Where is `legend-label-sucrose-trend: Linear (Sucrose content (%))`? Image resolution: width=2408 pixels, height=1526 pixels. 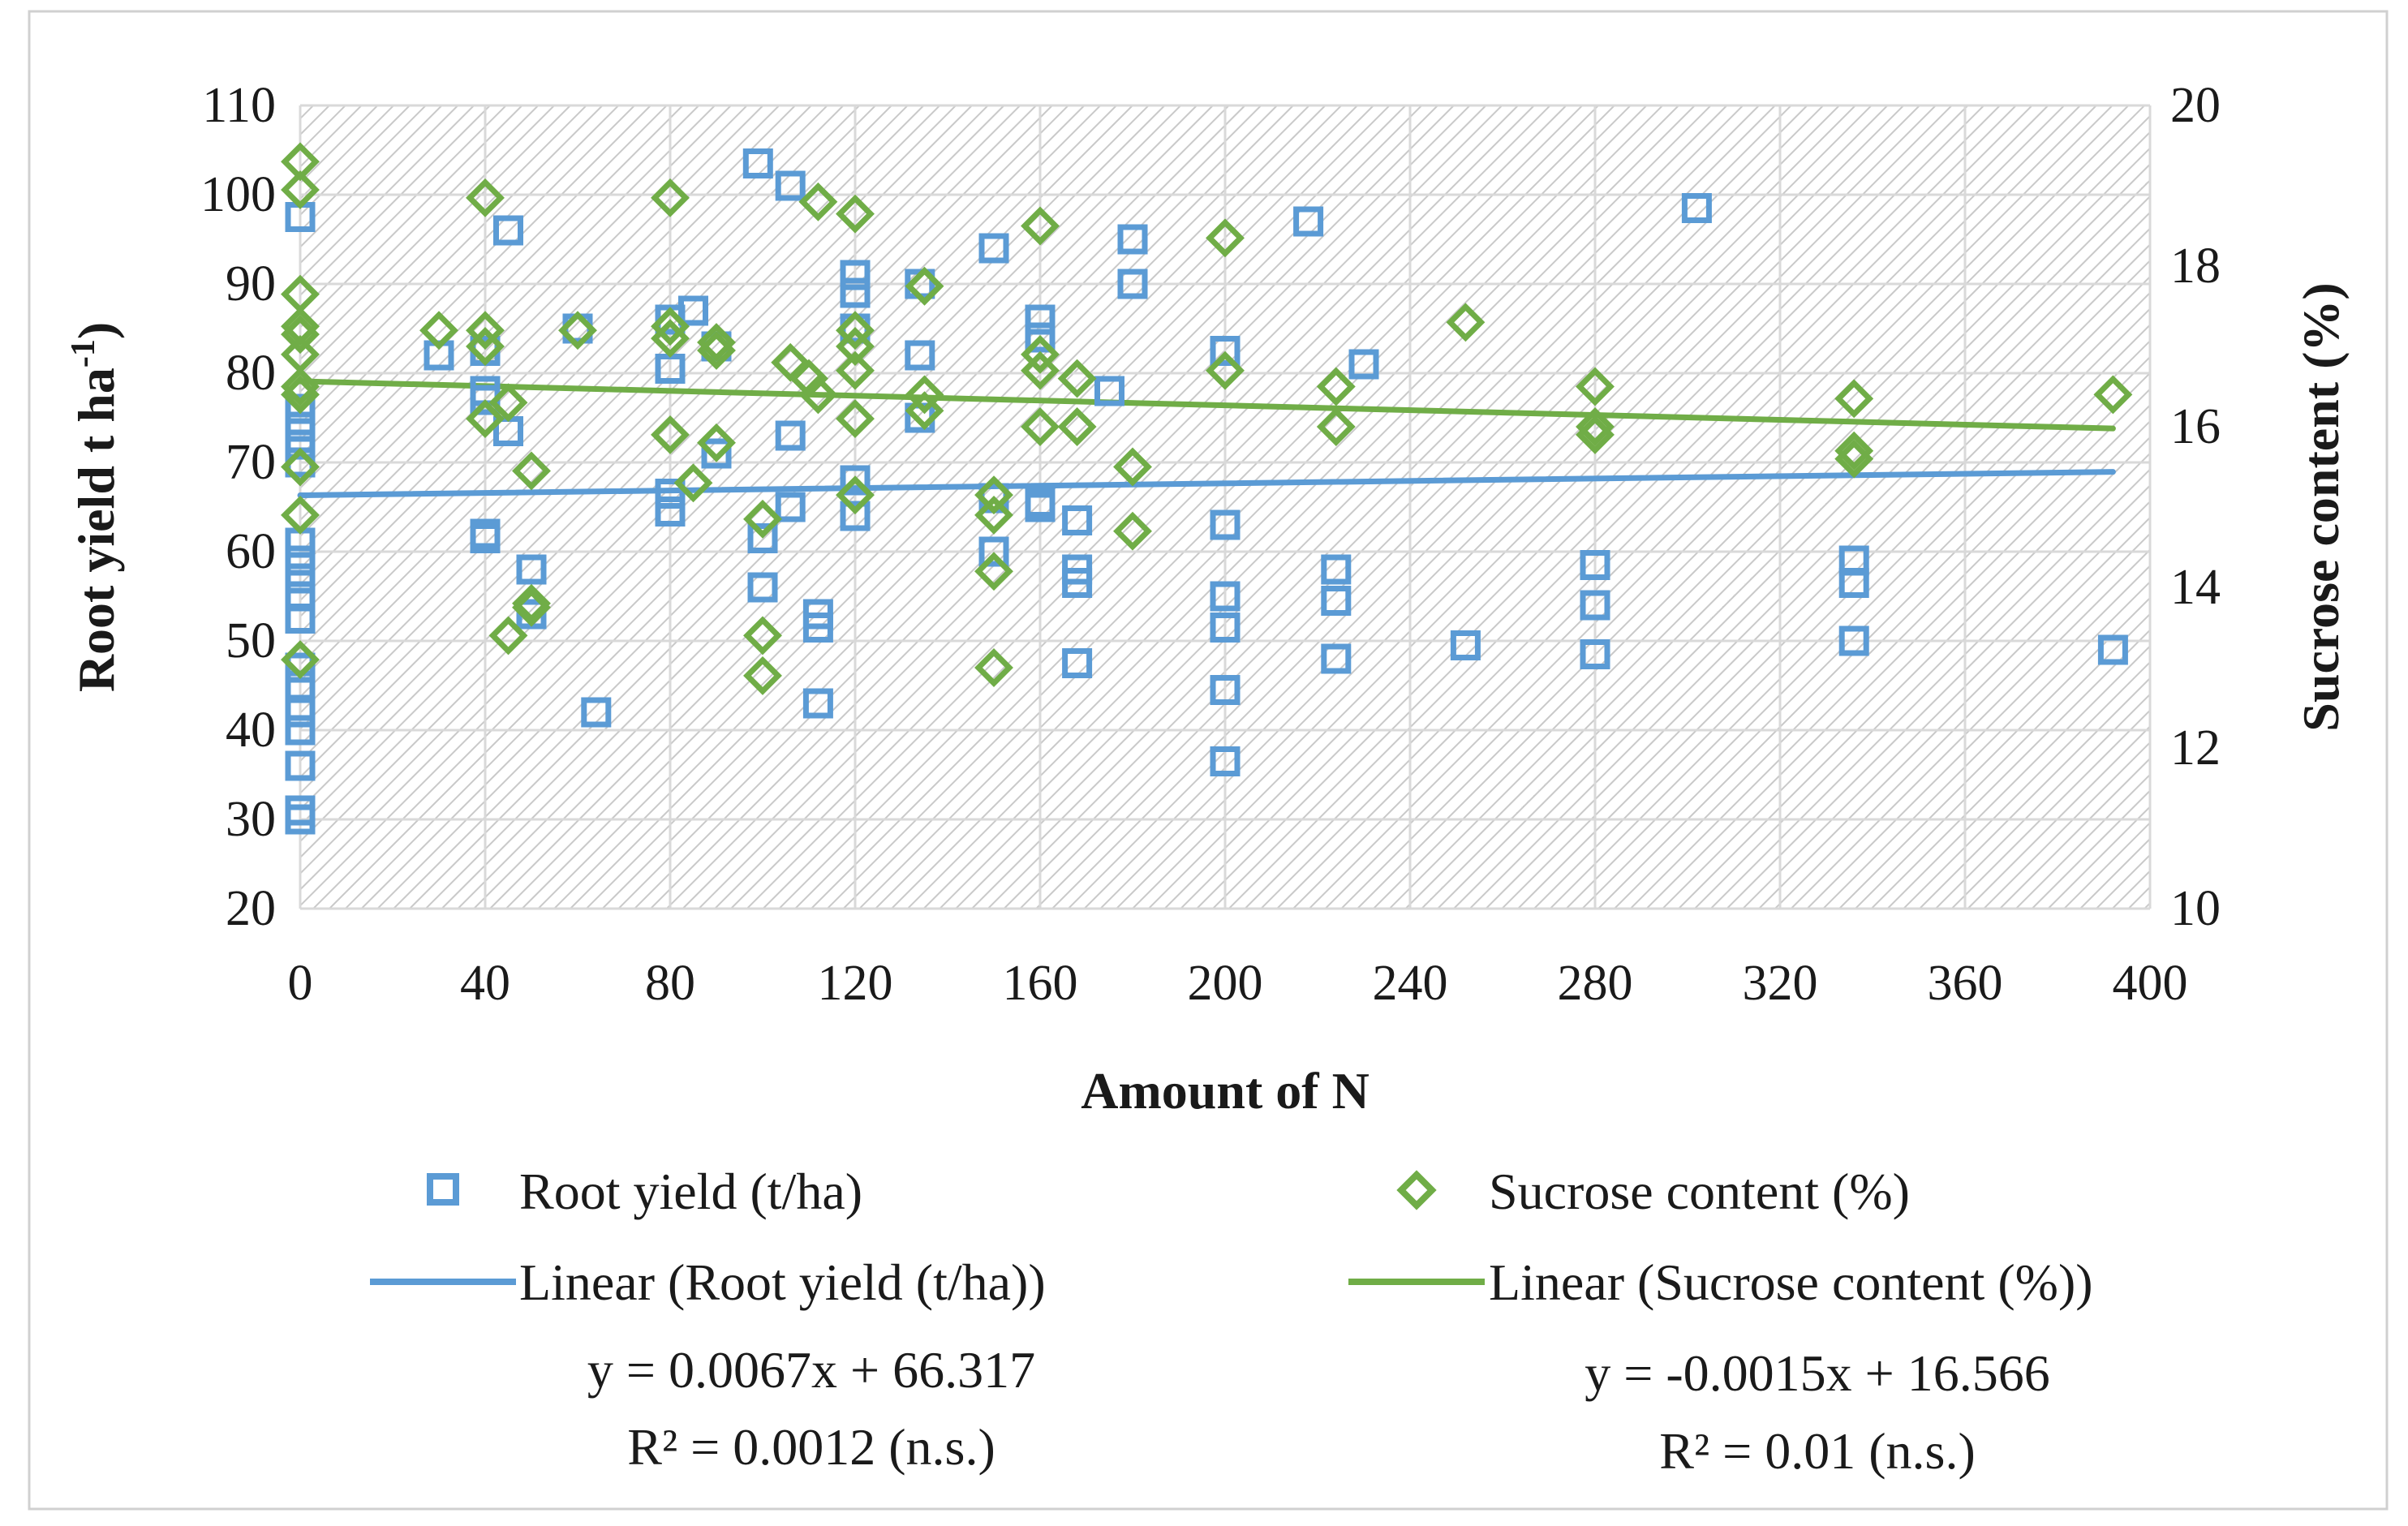
legend-label-sucrose-trend: Linear (Sucrose content (%)) is located at coordinates (1791, 1282).